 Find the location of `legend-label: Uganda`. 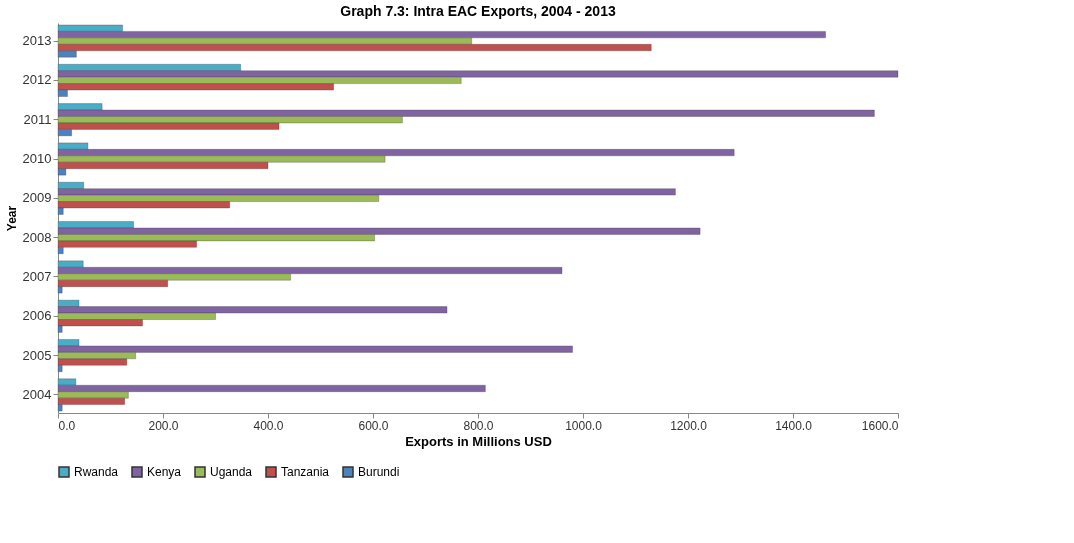

legend-label: Uganda is located at coordinates (231, 472).